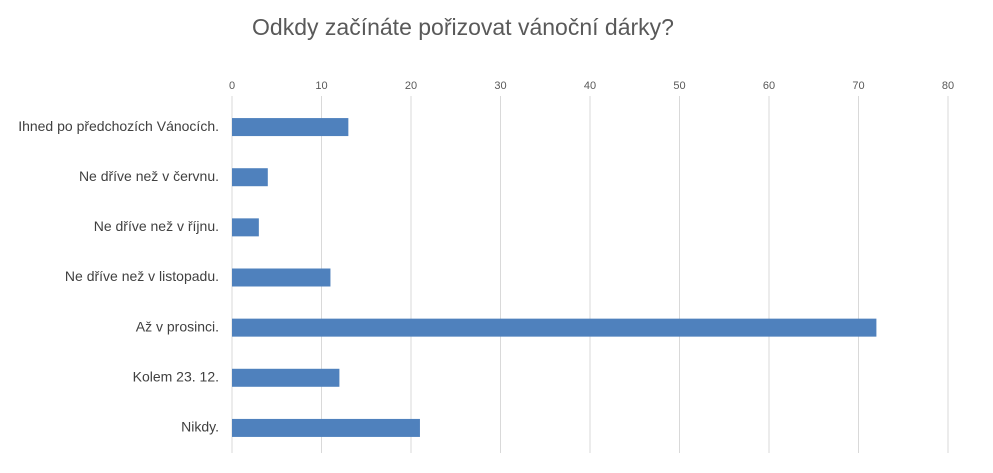 This screenshot has width=993, height=473. What do you see at coordinates (769, 86) in the screenshot?
I see `x-tick-label: 60` at bounding box center [769, 86].